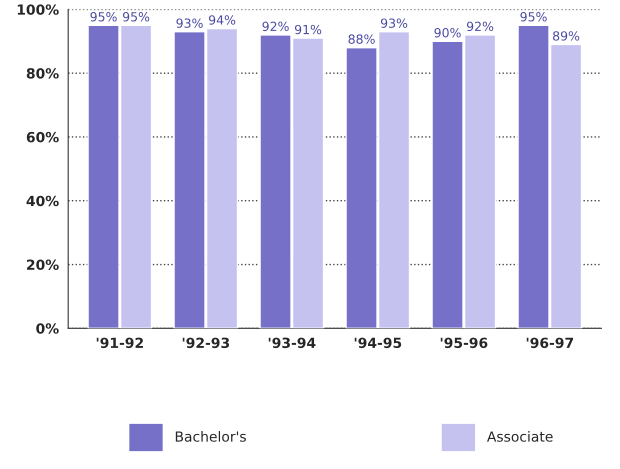 The width and height of the screenshot is (620, 469). I want to click on data-label: 94%, so click(222, 20).